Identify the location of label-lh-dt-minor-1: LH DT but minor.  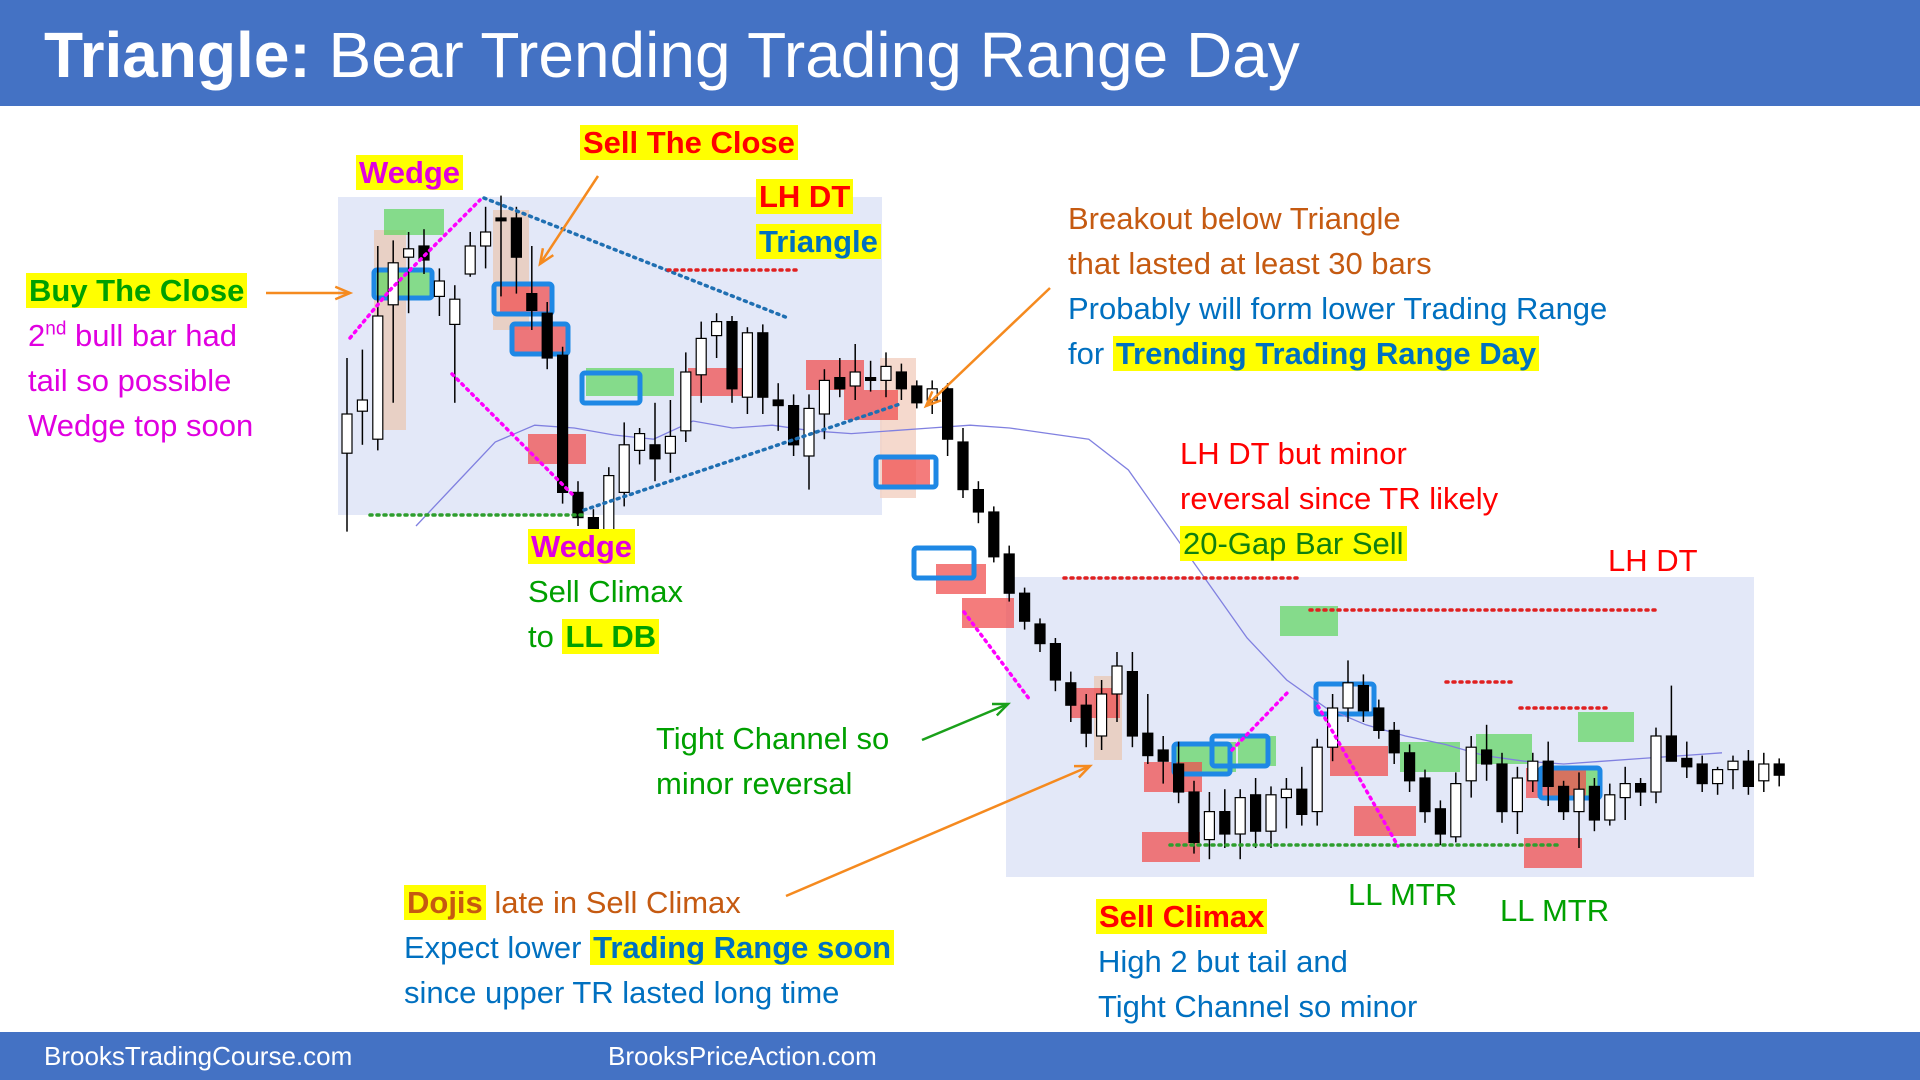
(1293, 453).